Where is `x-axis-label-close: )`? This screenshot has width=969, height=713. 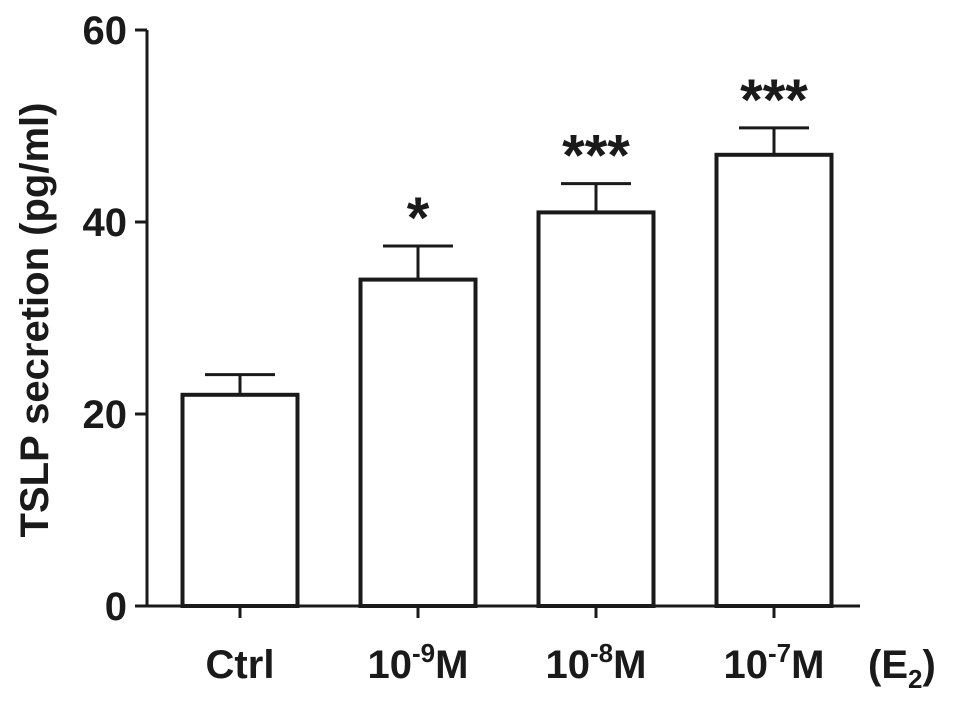
x-axis-label-close: ) is located at coordinates (928, 665).